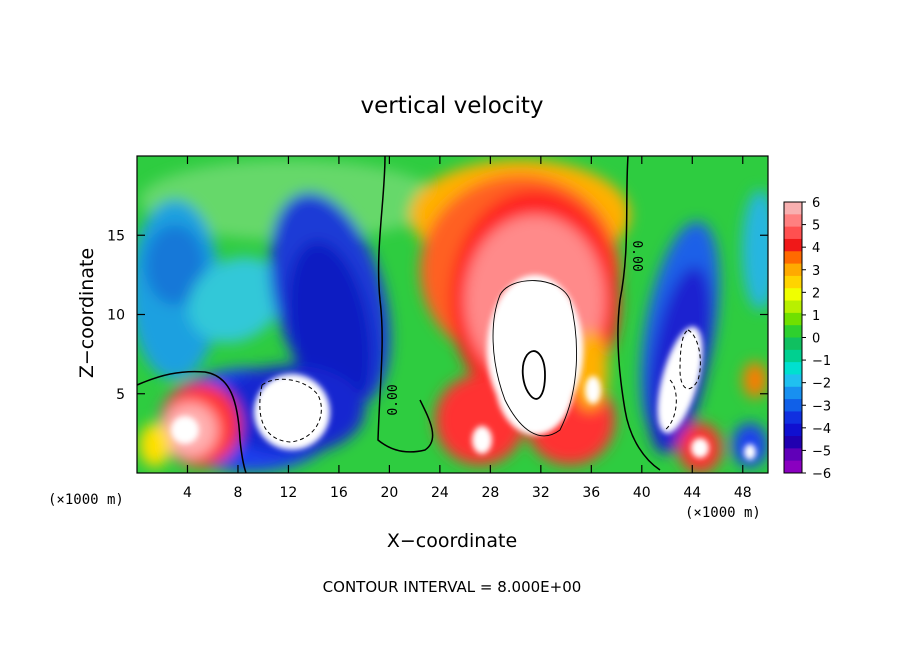 The image size is (904, 654). What do you see at coordinates (821, 406) in the screenshot?
I see `colorbar-tick-label: −3` at bounding box center [821, 406].